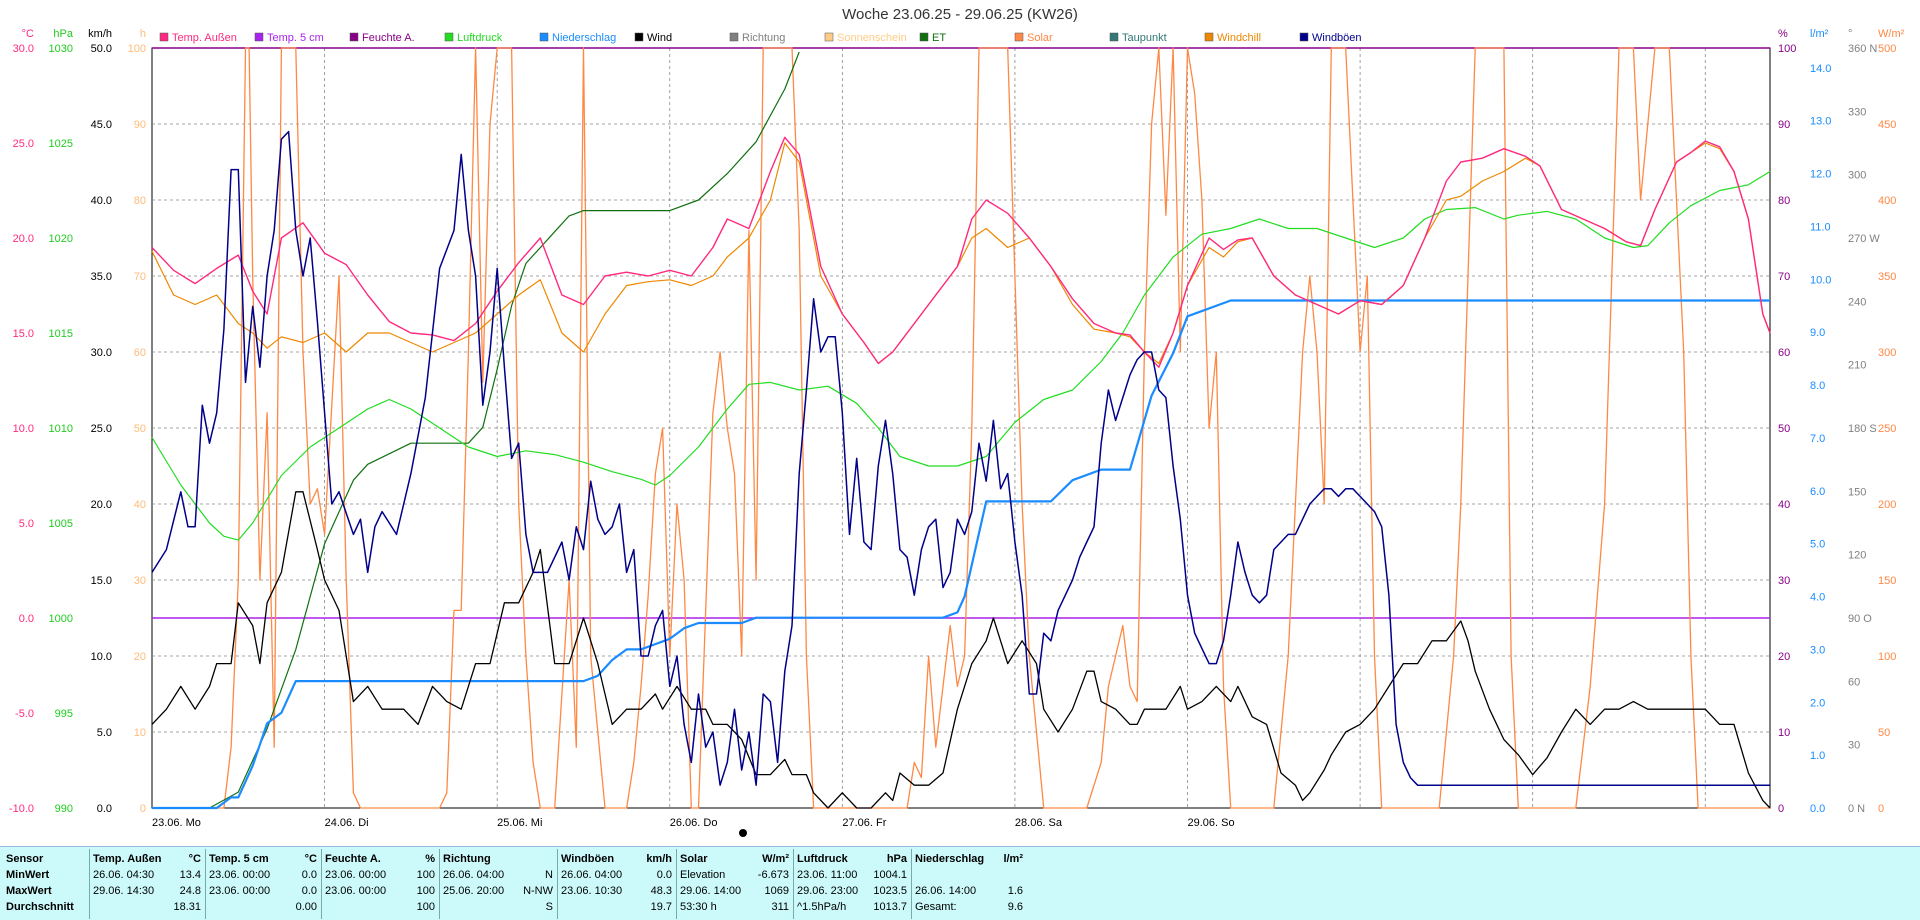 This screenshot has height=920, width=1920. What do you see at coordinates (592, 891) in the screenshot?
I see `stats-cell-time: 23.06. 10:30` at bounding box center [592, 891].